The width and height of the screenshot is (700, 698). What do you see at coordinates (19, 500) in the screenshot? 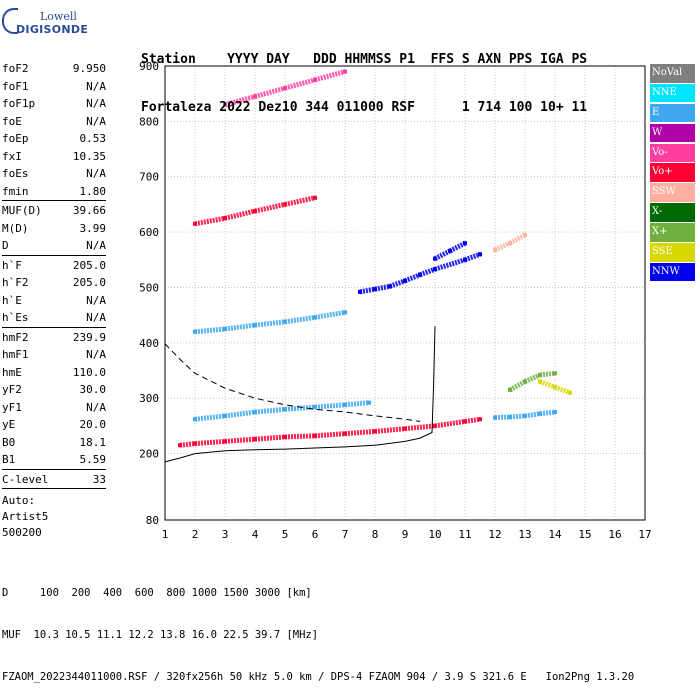
I see `auto-line: Auto:` at bounding box center [19, 500].